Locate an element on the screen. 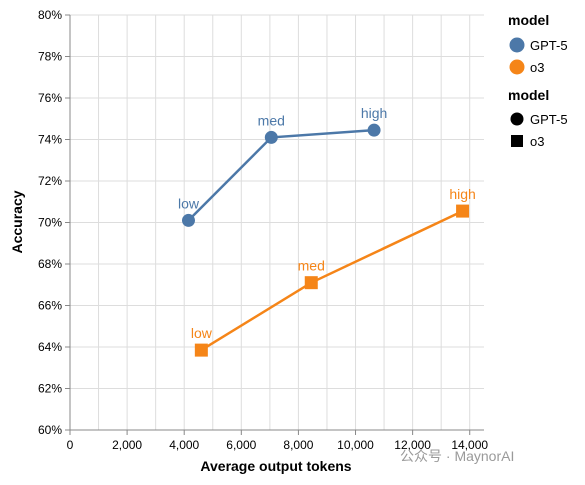  legend-color-label: GPT-5 is located at coordinates (549, 45).